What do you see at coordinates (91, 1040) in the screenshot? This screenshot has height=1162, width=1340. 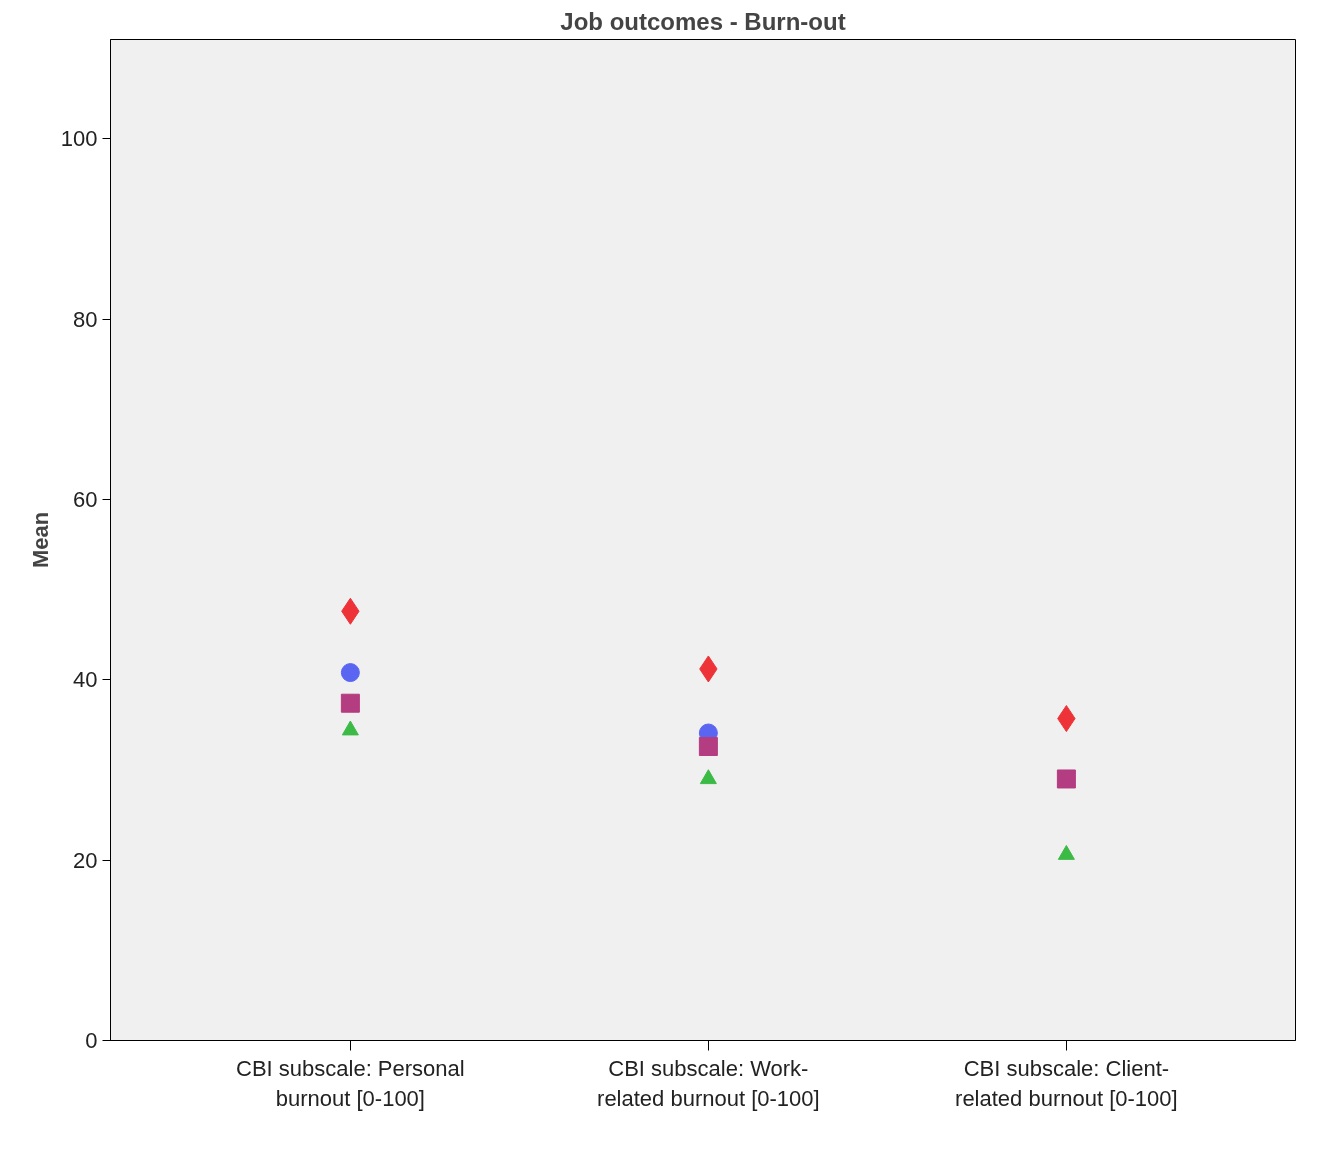 I see `y-tick-label: 0` at bounding box center [91, 1040].